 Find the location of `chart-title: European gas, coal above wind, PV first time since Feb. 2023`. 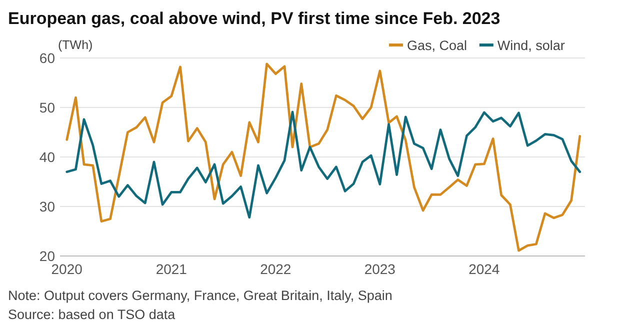

chart-title: European gas, coal above wind, PV first time since Feb. 2023 is located at coordinates (254, 18).